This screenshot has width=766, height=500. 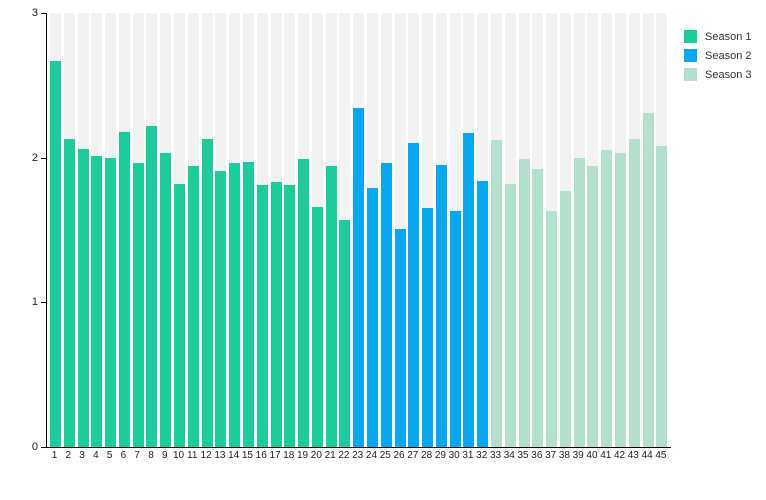 What do you see at coordinates (440, 455) in the screenshot?
I see `x-tick-label: 29` at bounding box center [440, 455].